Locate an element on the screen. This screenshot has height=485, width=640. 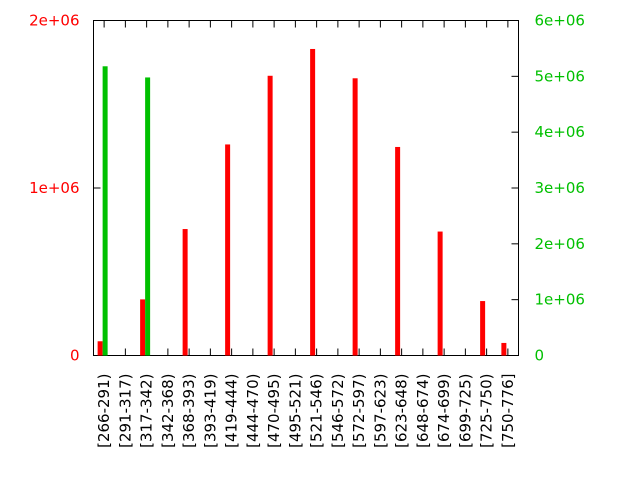
x-tick-label: [725-750) is located at coordinates (487, 411).